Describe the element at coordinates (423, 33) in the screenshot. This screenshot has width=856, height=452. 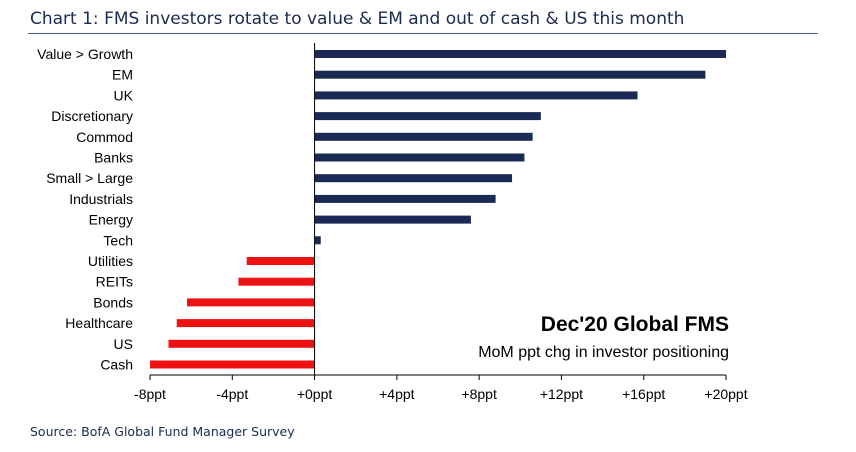
I see `title-divider` at that location.